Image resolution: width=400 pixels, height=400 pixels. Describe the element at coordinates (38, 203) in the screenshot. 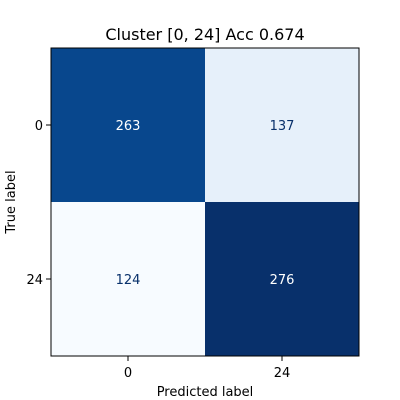

I see `y-axis-ticks: 0 24` at that location.